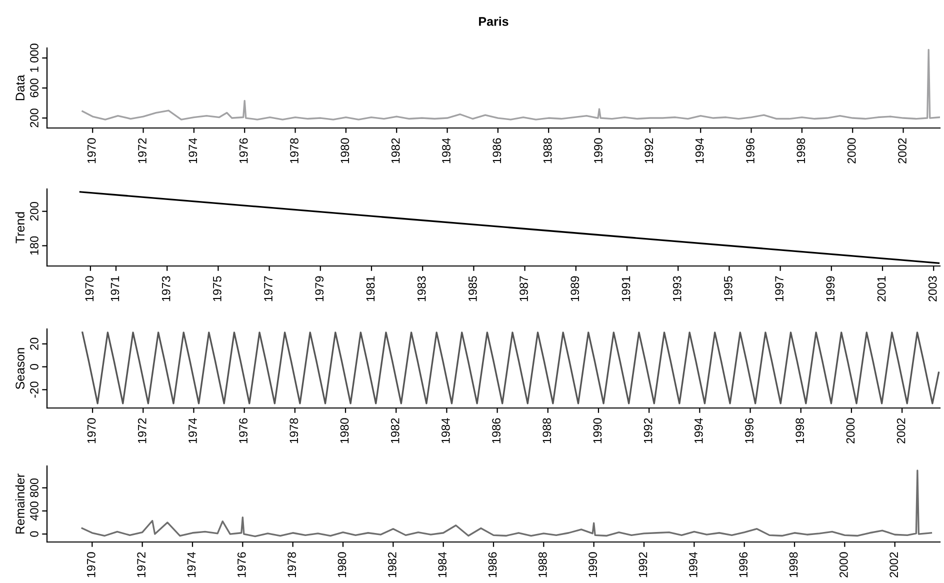 Image resolution: width=944 pixels, height=583 pixels. What do you see at coordinates (20, 369) in the screenshot?
I see `y-axis-title: Season` at bounding box center [20, 369].